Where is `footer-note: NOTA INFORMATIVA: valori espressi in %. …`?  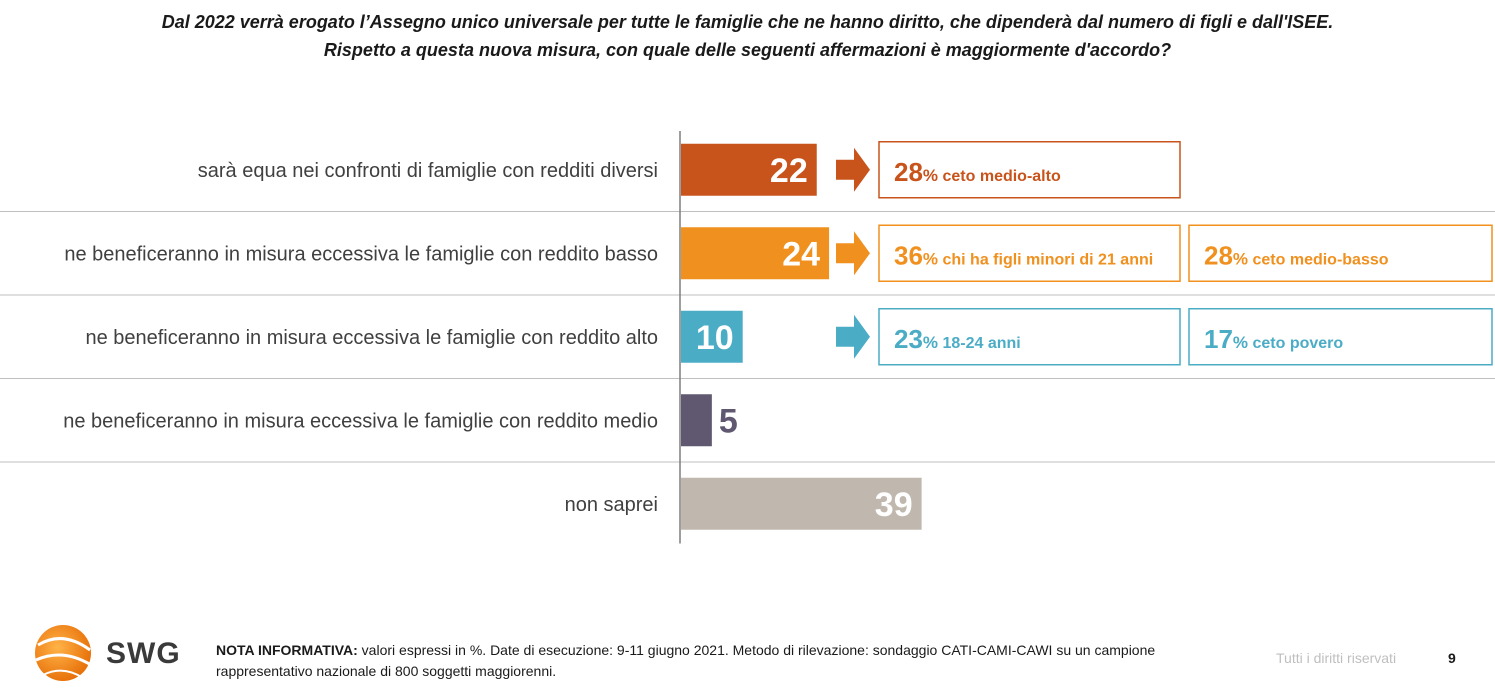
footer-note: NOTA INFORMATIVA: valori espressi in %. … is located at coordinates (696, 661).